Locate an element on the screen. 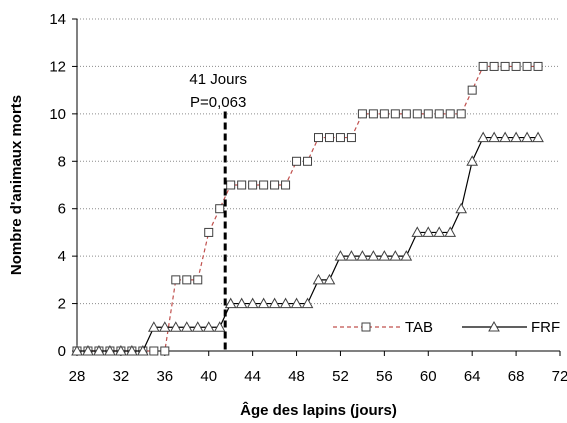 The width and height of the screenshot is (567, 423). y-tick-label: 12 is located at coordinates (57, 66).